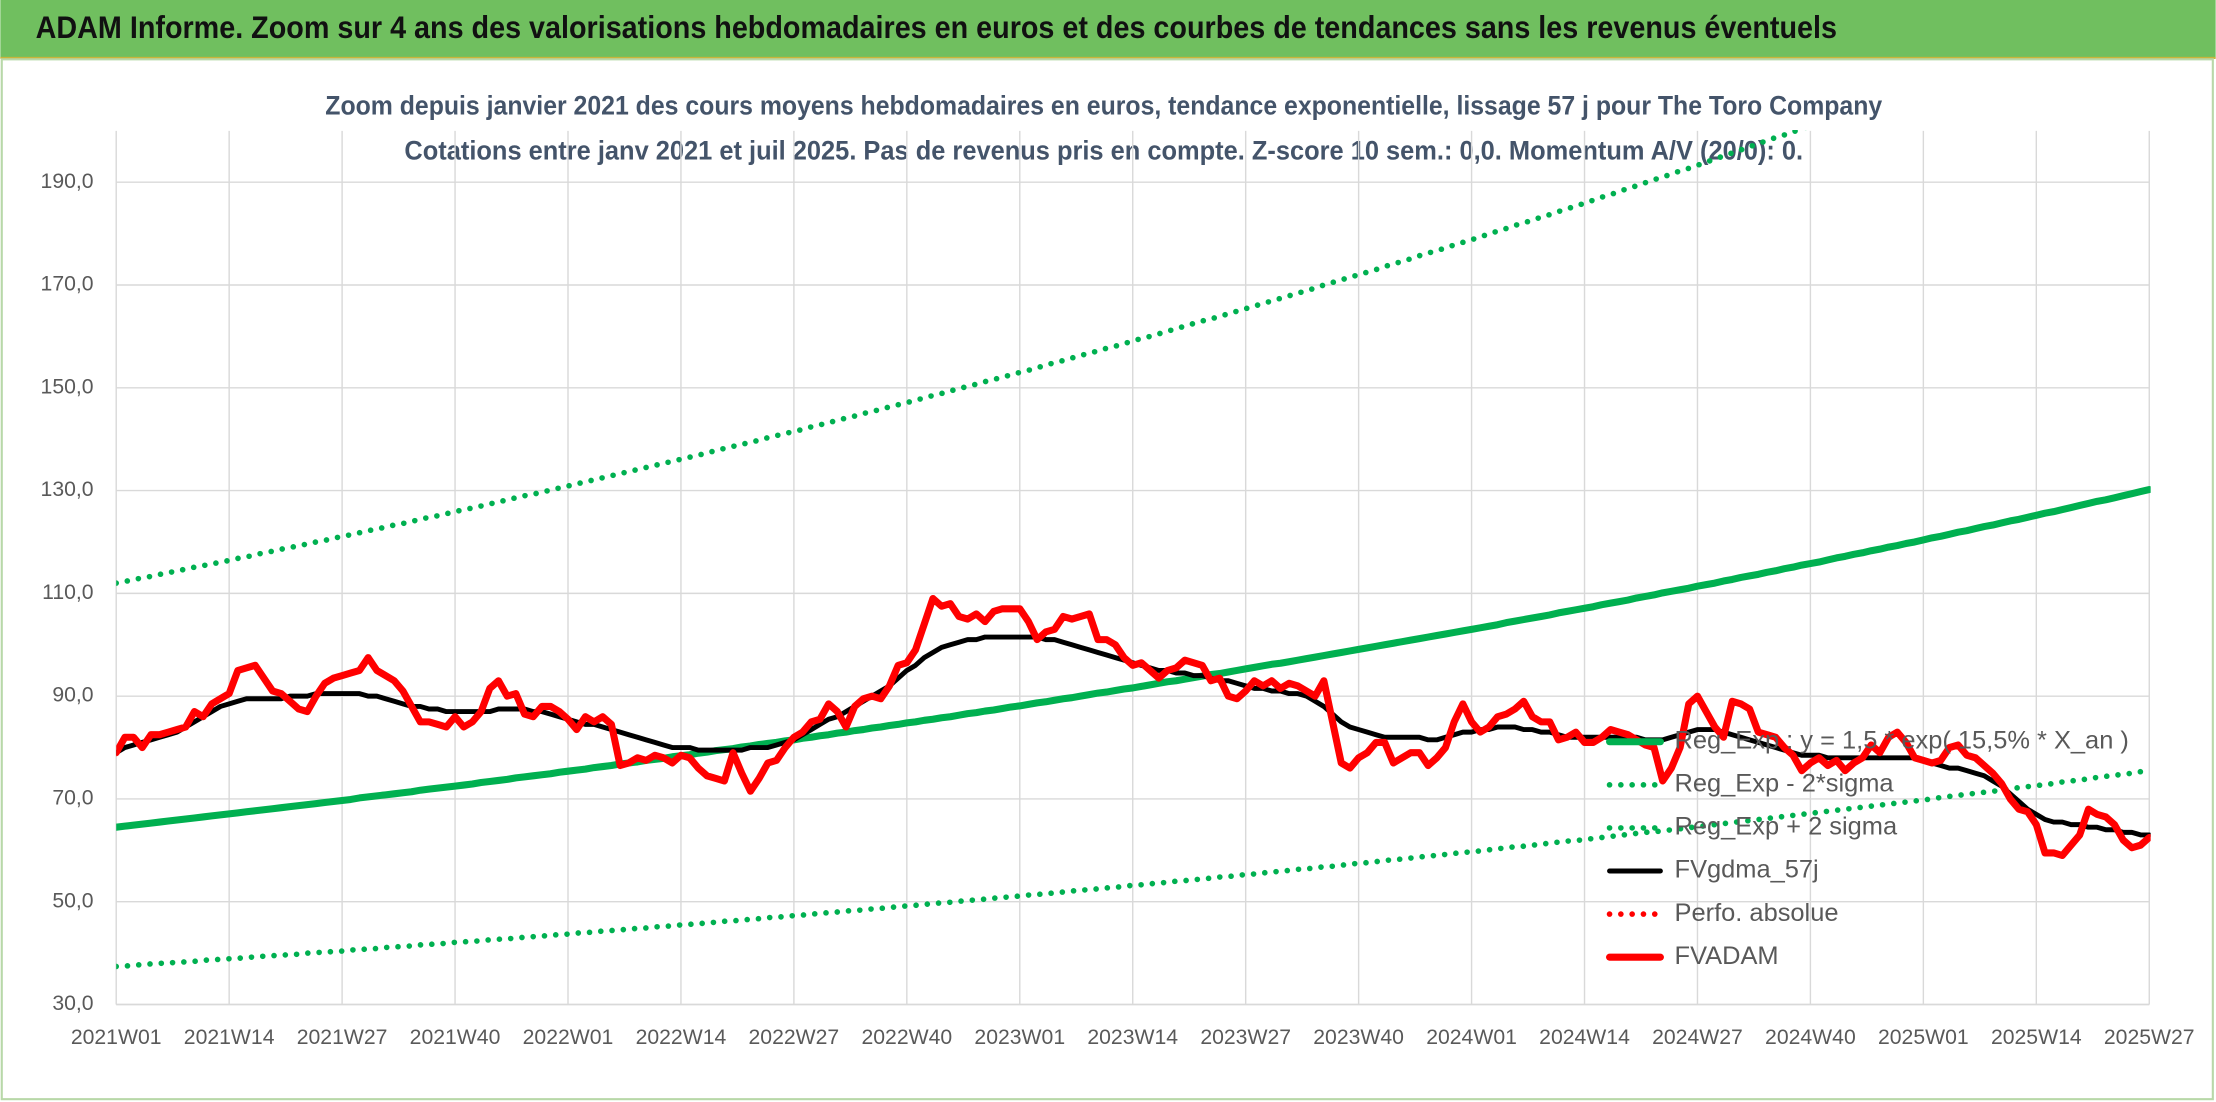  Describe the element at coordinates (1902, 740) in the screenshot. I see `legend-label: Reg_Exp : y = 1,5 * exp( 15,5% * X_an )` at that location.